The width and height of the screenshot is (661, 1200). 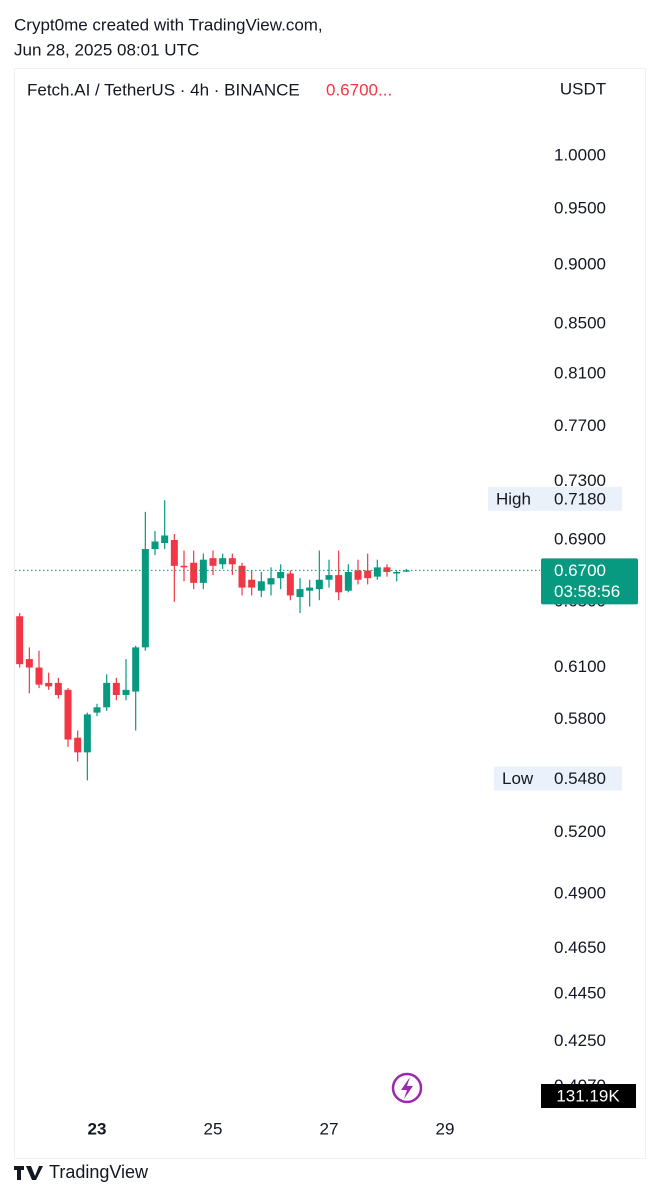 What do you see at coordinates (580, 570) in the screenshot?
I see `last-price-label: 0.6700` at bounding box center [580, 570].